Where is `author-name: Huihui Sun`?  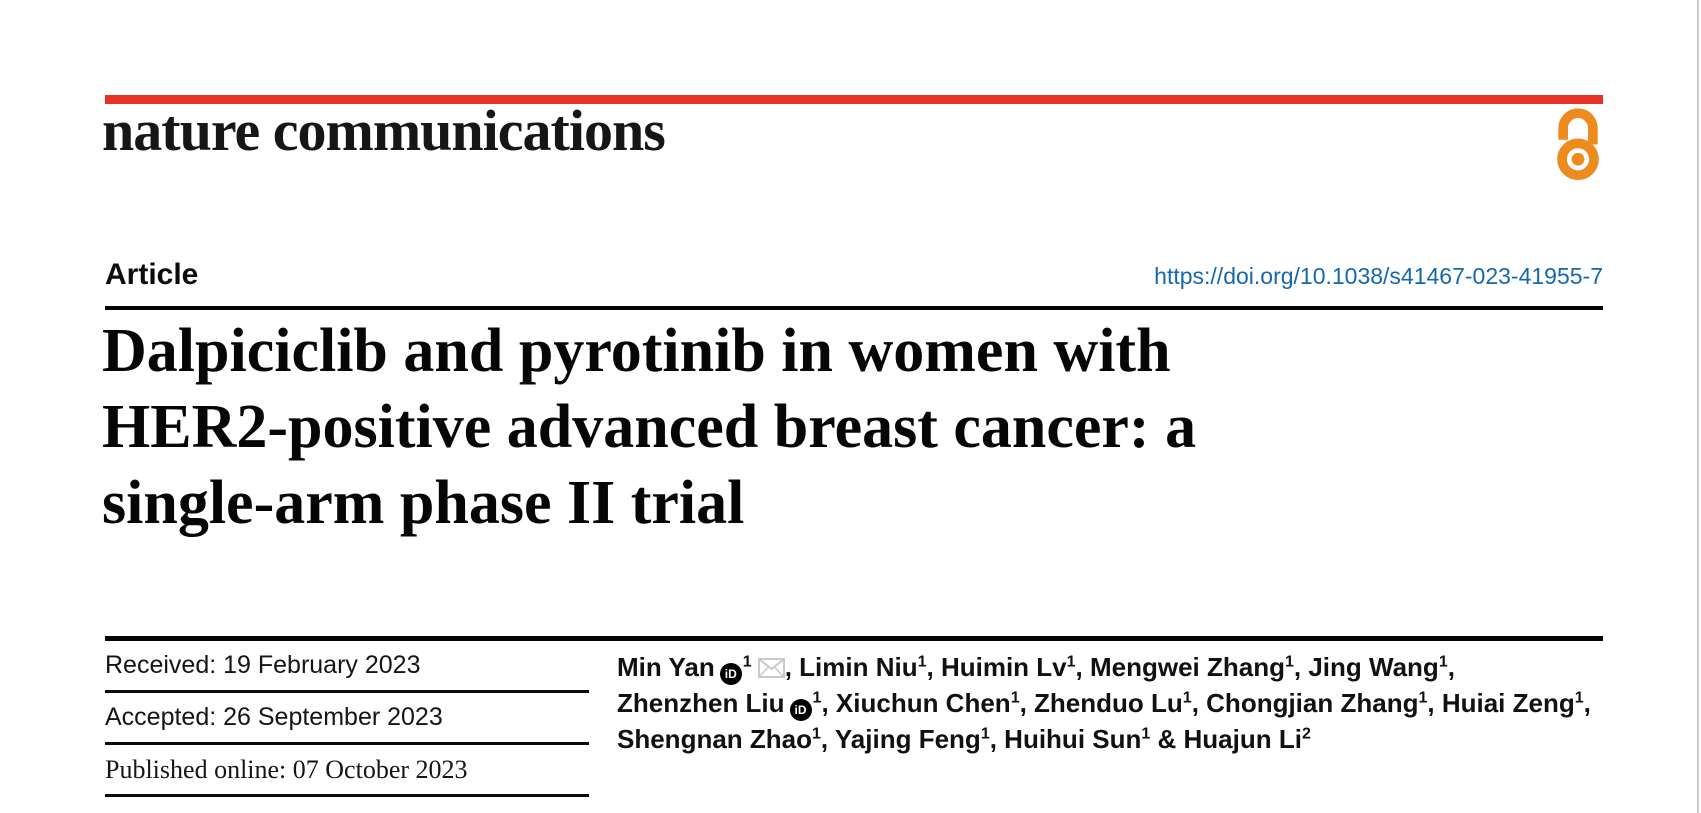 author-name: Huihui Sun is located at coordinates (1073, 739).